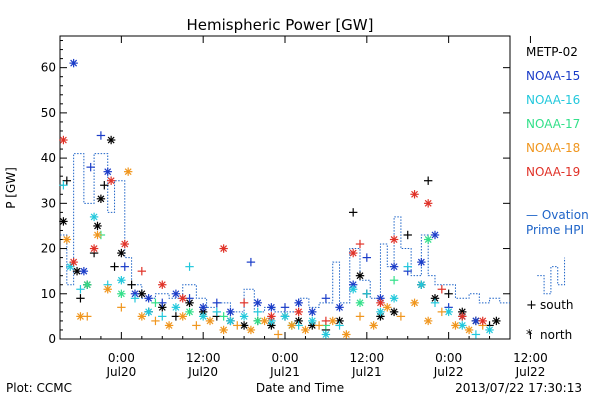 The width and height of the screenshot is (600, 400). What do you see at coordinates (557, 305) in the screenshot?
I see `marker-legend-label: south` at bounding box center [557, 305].